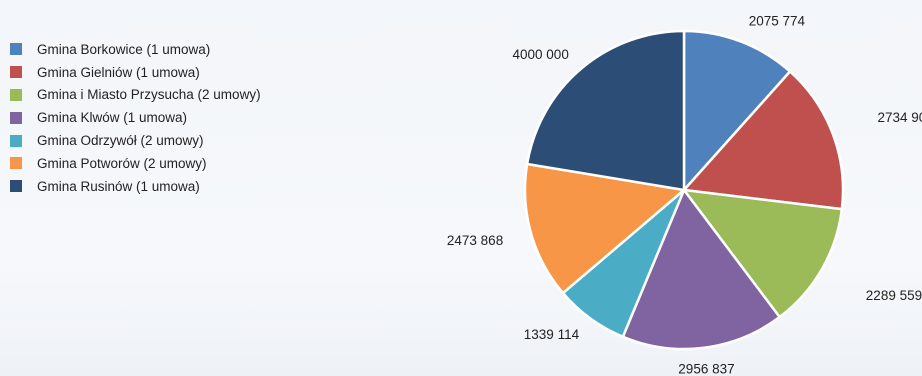 The width and height of the screenshot is (922, 376). What do you see at coordinates (149, 95) in the screenshot?
I see `legend-label: Gmina i Miasto Przysucha (2 umowy)` at bounding box center [149, 95].